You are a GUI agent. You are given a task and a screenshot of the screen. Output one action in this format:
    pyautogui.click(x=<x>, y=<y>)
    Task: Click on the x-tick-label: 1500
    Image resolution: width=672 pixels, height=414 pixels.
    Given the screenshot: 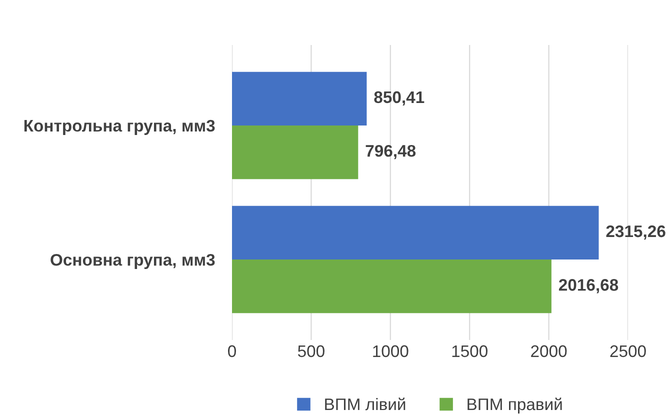 What is the action you would take?
    pyautogui.click(x=470, y=351)
    